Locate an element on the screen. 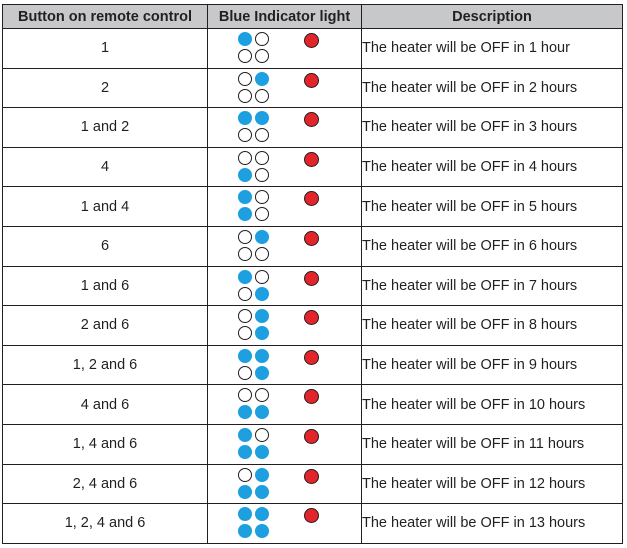  description: The heater will be OFF in 3 hours is located at coordinates (492, 127).